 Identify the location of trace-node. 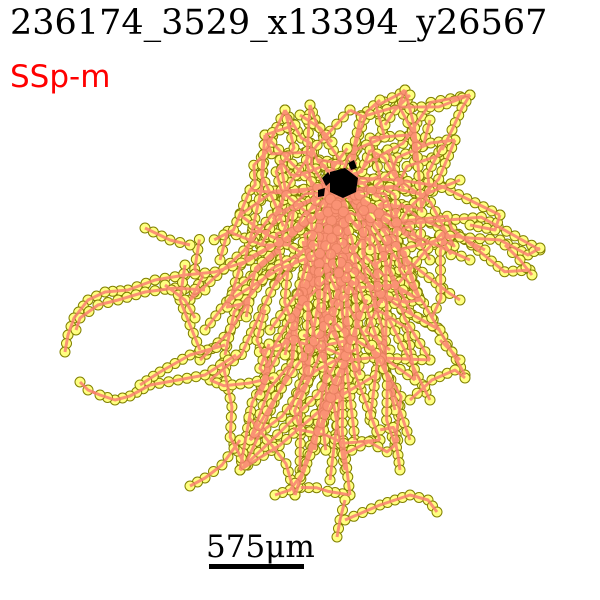
(214, 240).